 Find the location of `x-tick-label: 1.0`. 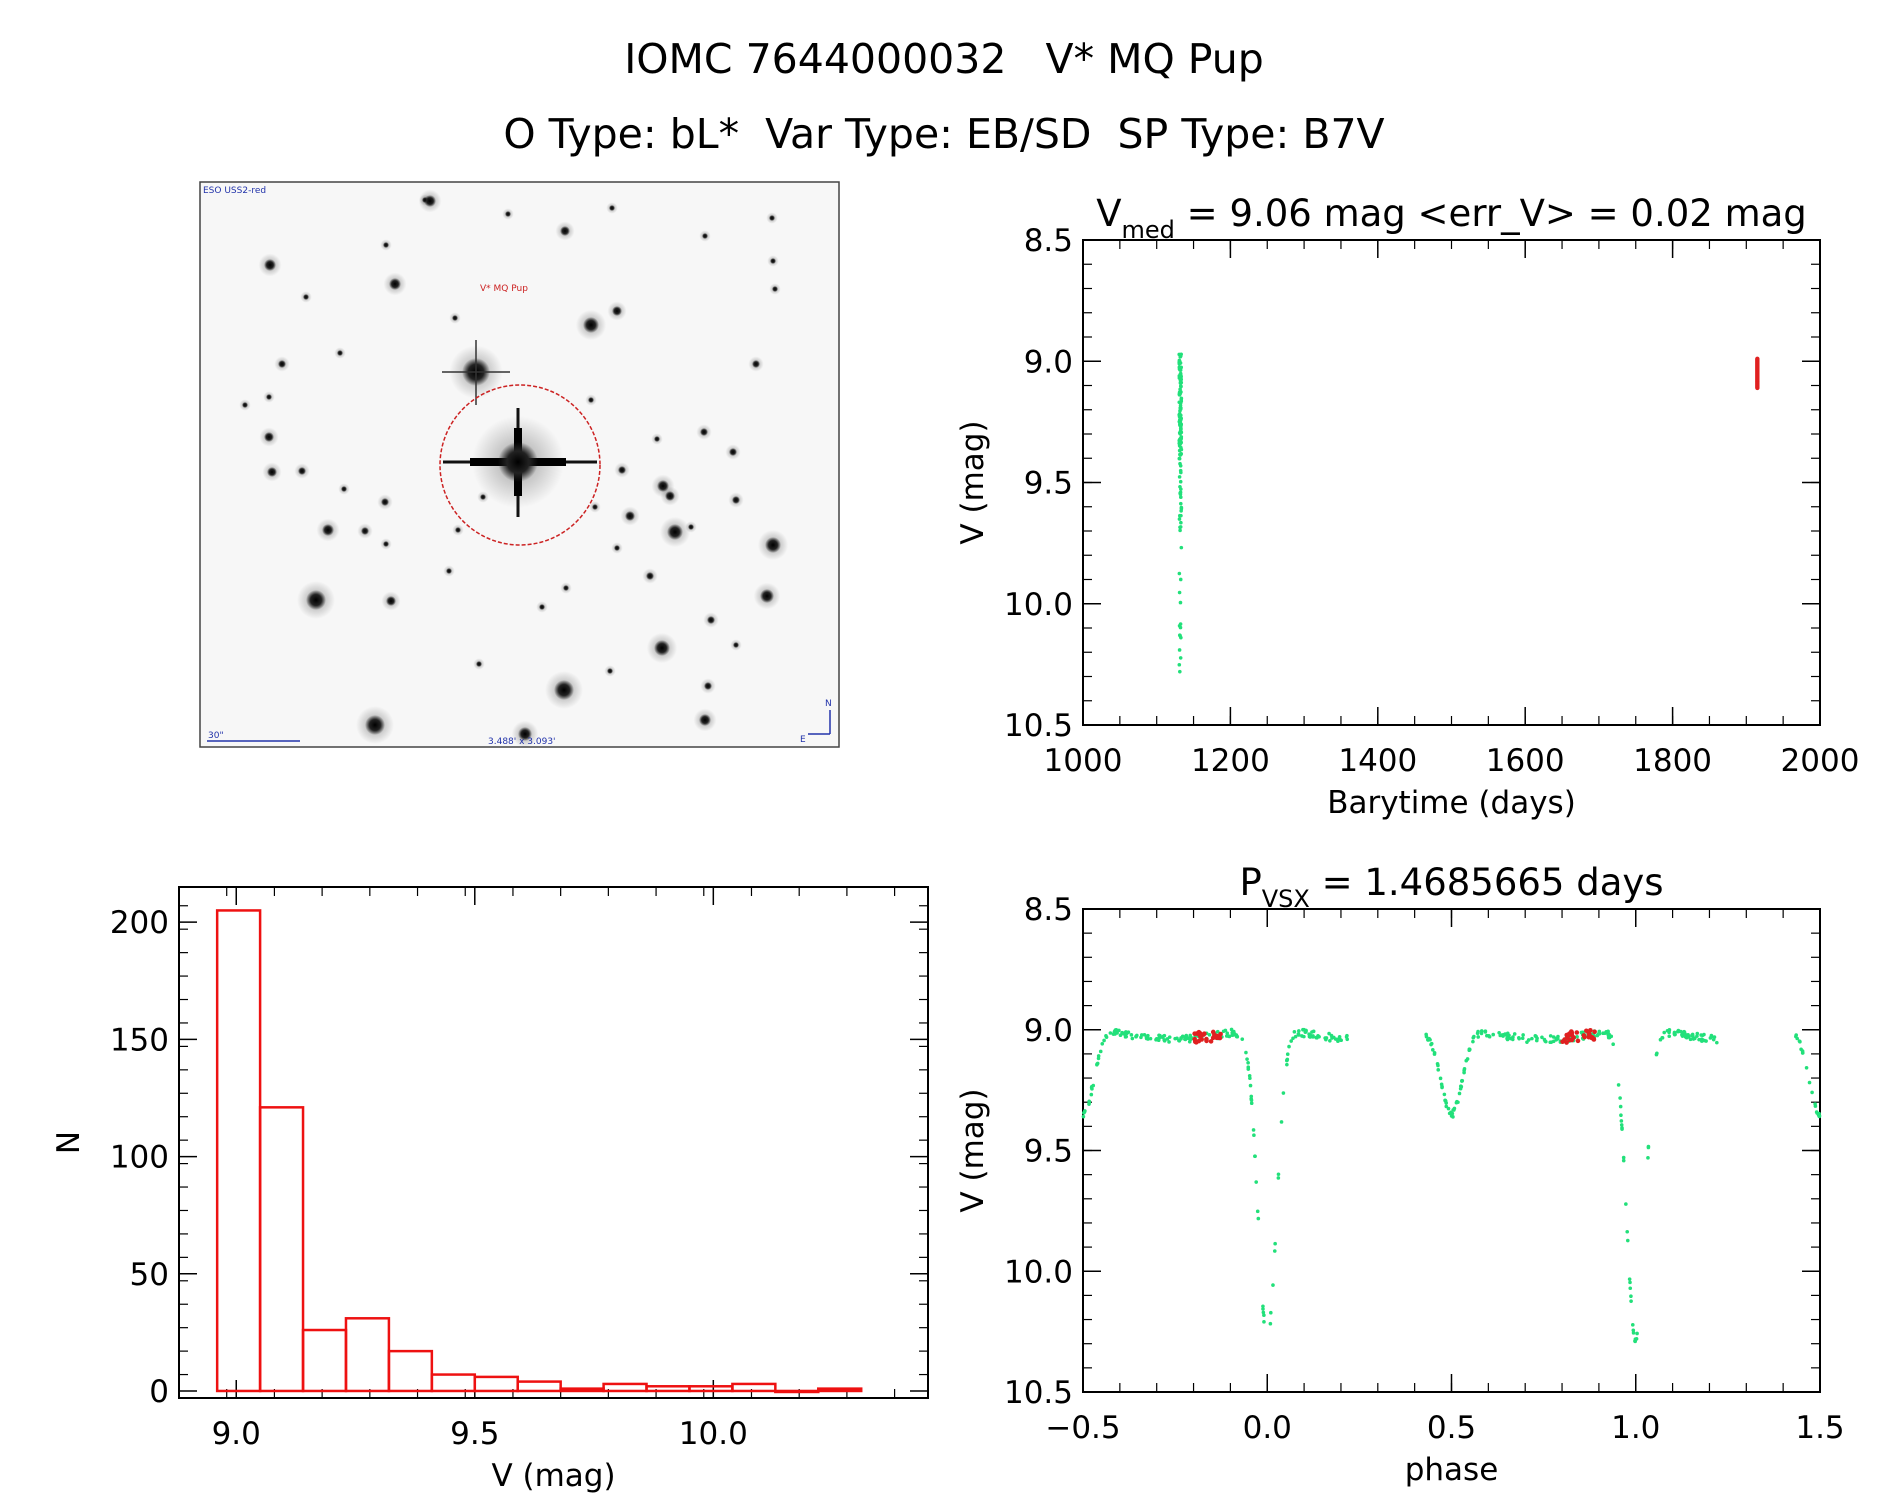

x-tick-label: 1.0 is located at coordinates (1635, 1428).